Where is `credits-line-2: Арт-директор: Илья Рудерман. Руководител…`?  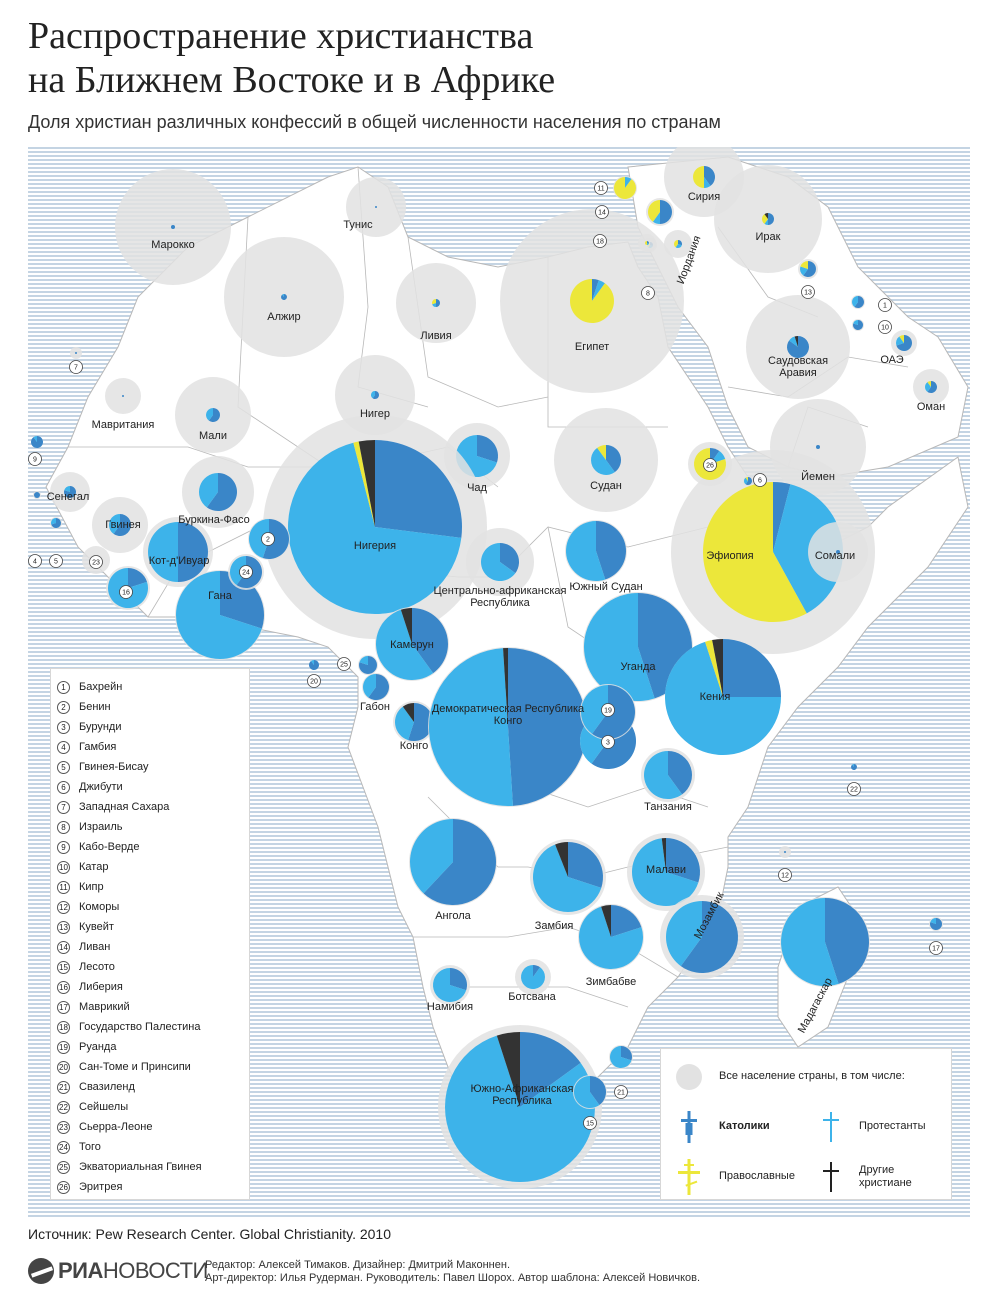
credits-line-2: Арт-директор: Илья Рудерман. Руководител… is located at coordinates (453, 1278).